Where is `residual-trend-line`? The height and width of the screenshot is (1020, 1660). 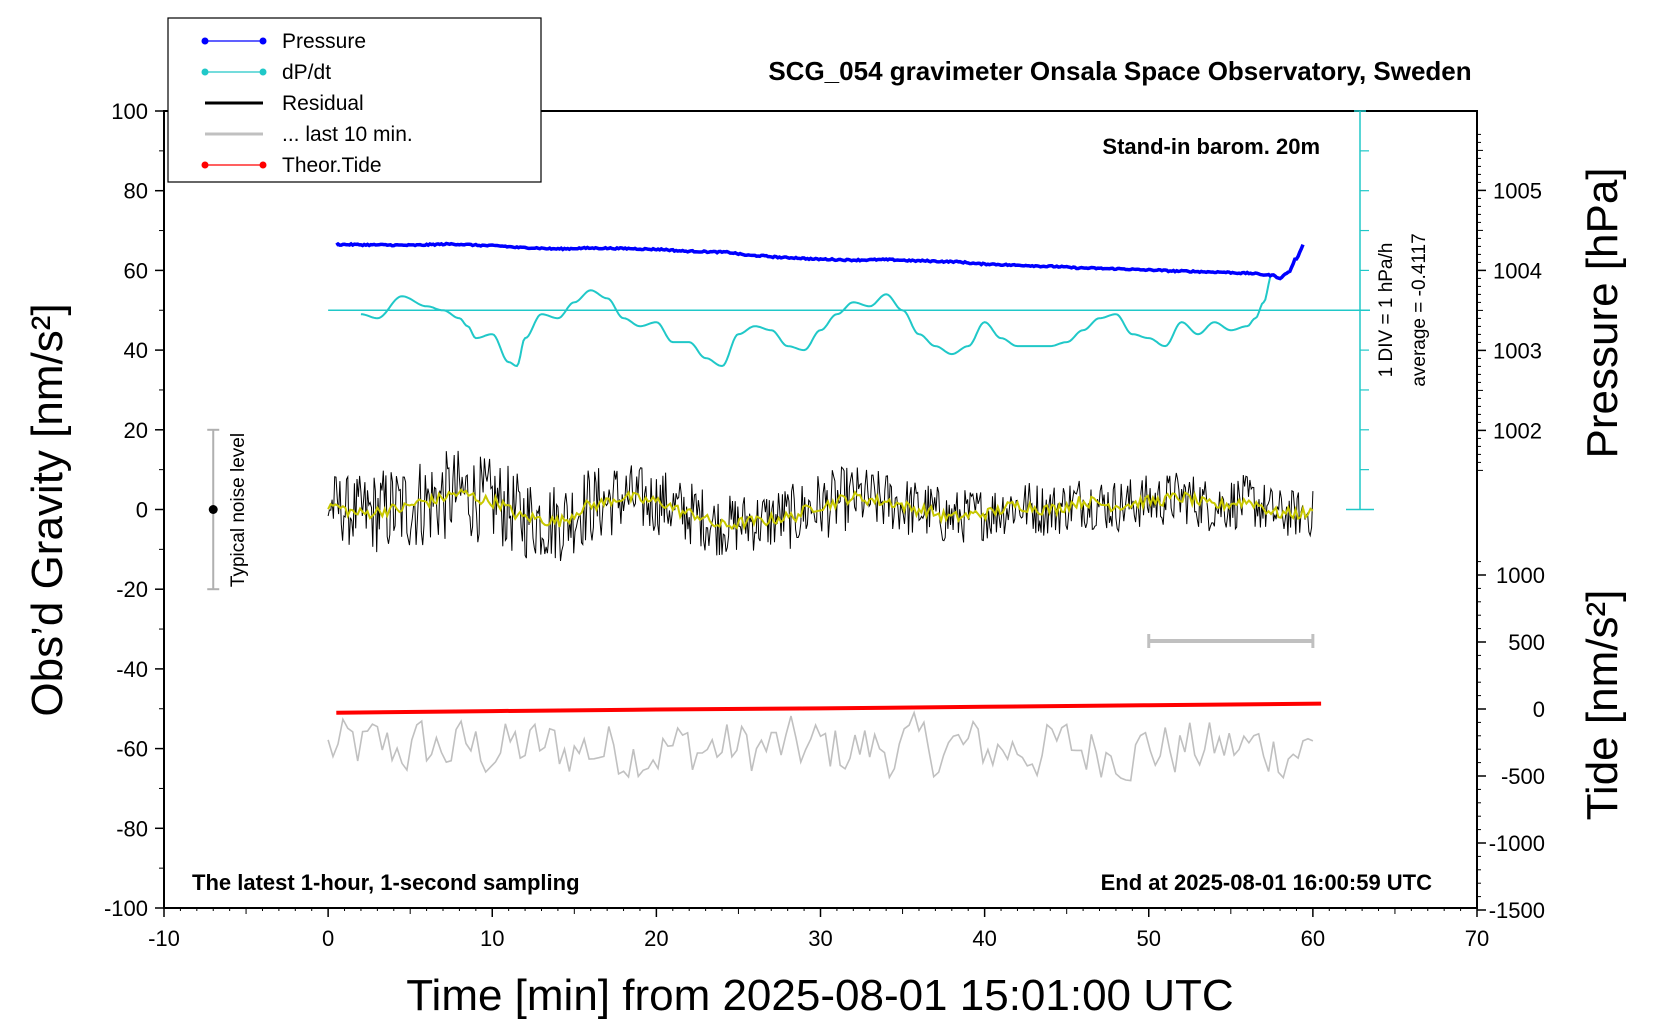 residual-trend-line is located at coordinates (820, 509).